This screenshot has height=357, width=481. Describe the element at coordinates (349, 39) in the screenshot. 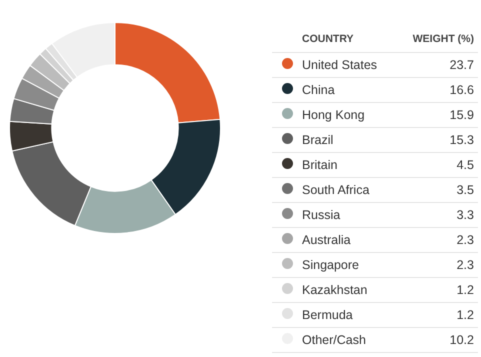

I see `legend-title: COUNTRY` at that location.